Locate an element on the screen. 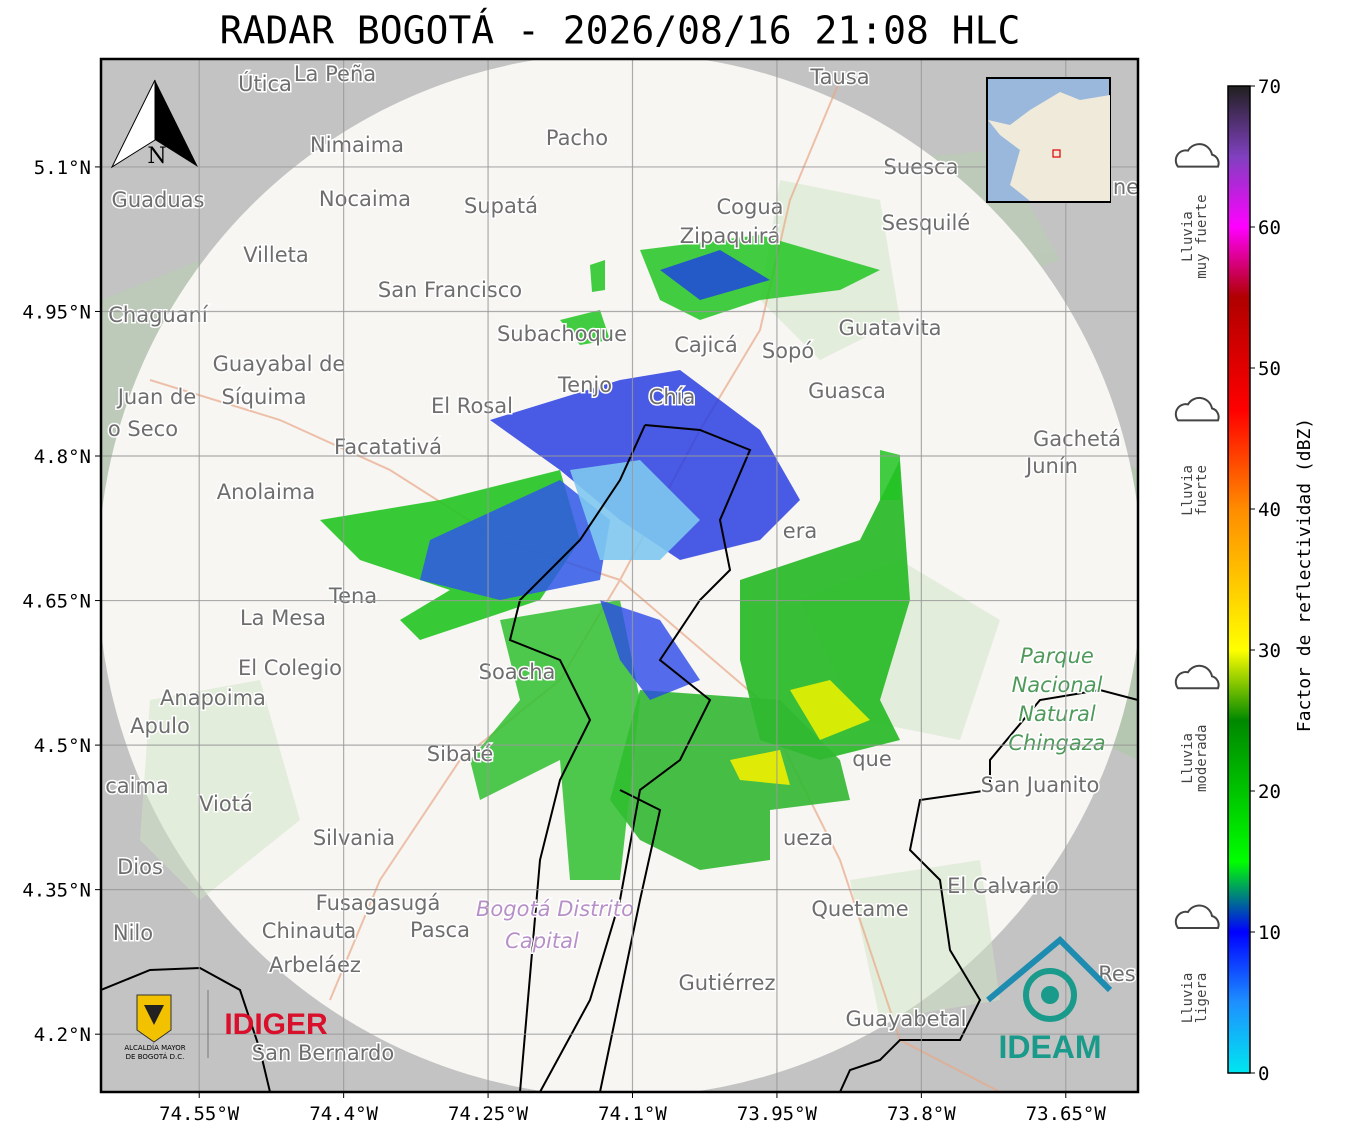 This screenshot has height=1139, width=1349. y-tick-label: 4.65°N is located at coordinates (56, 602).